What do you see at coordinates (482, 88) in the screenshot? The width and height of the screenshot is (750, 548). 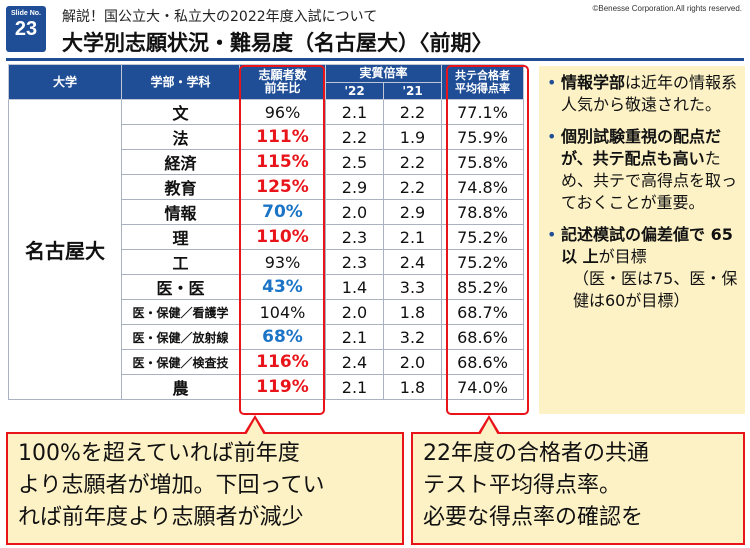 I see `header-score-line2: 平均得点率` at bounding box center [482, 88].